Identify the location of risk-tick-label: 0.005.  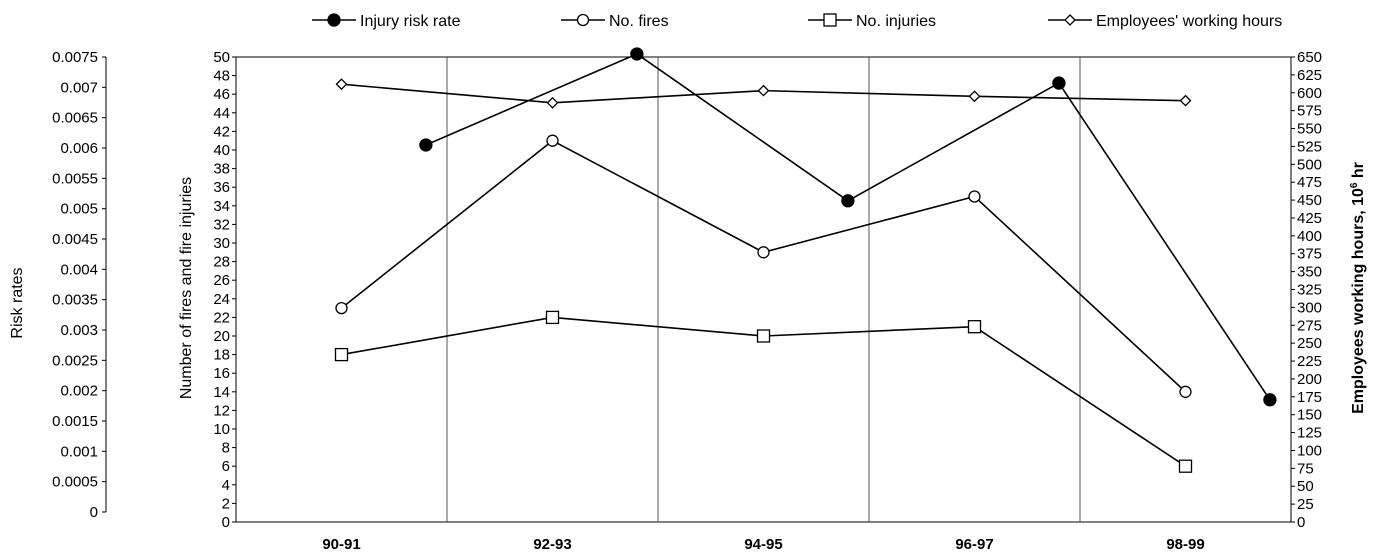
(79, 209).